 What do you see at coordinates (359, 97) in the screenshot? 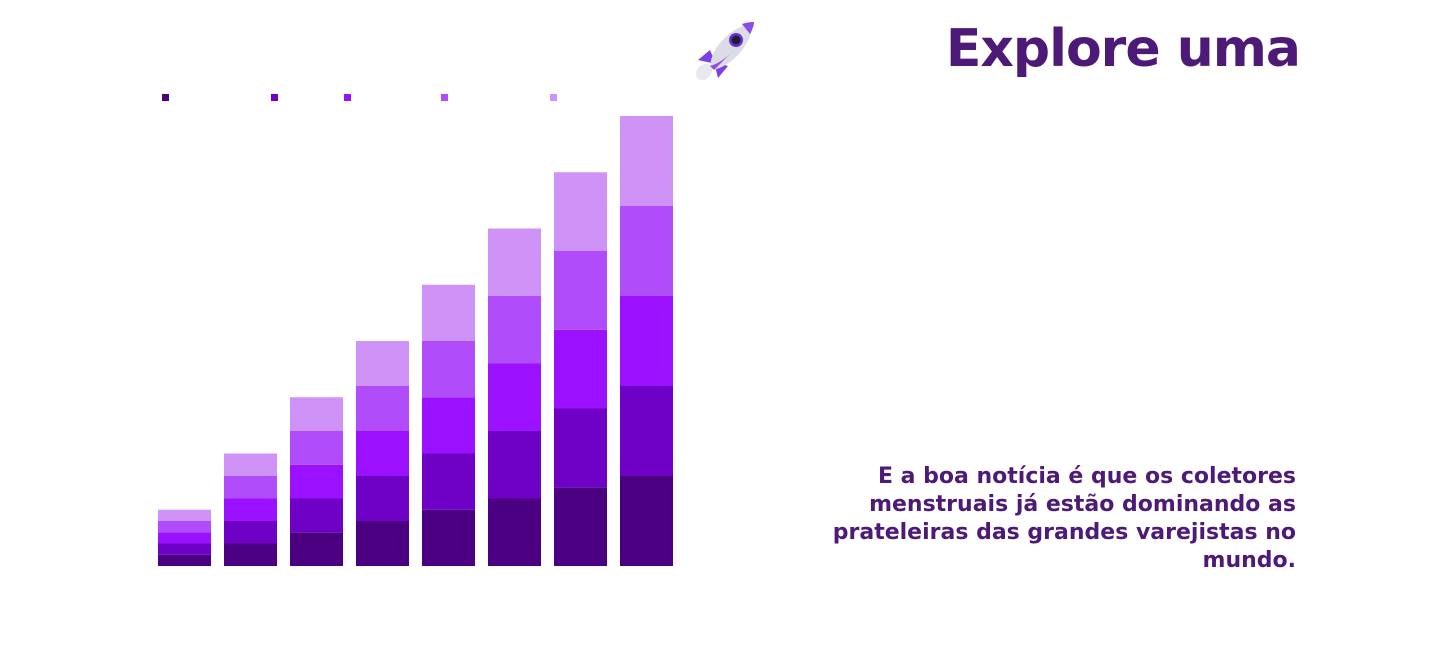
I see `legend` at bounding box center [359, 97].